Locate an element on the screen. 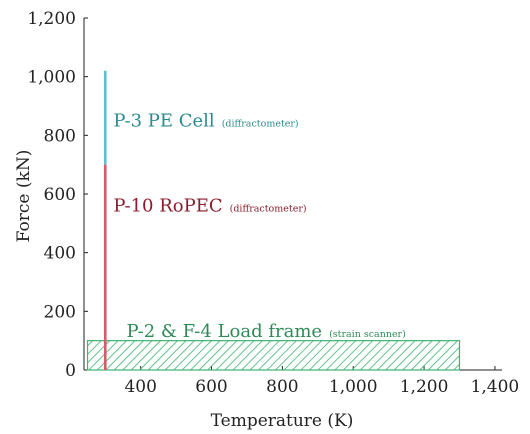  annotation-1: P-3 PE Cell (diffractometer) is located at coordinates (205, 121).